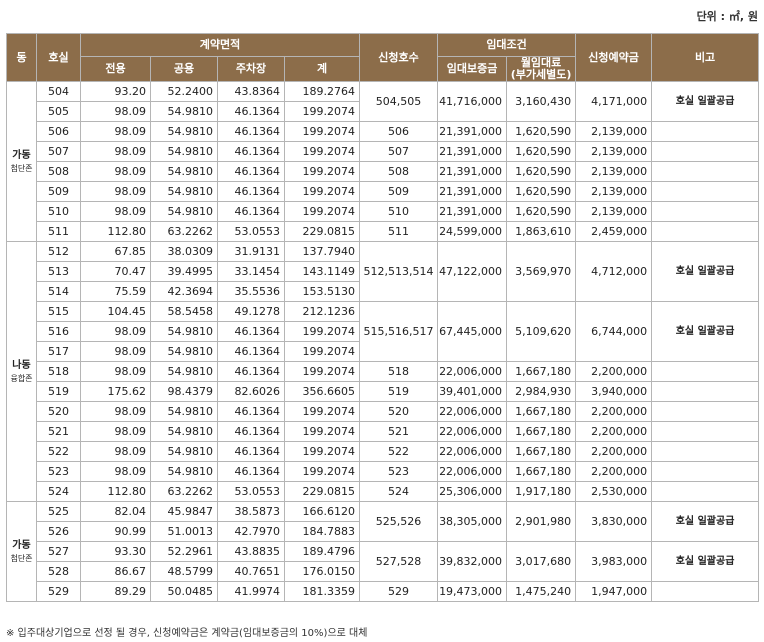 This screenshot has width=764, height=642. Describe the element at coordinates (399, 101) in the screenshot. I see `apply-rooms-cell: 504,505` at that location.